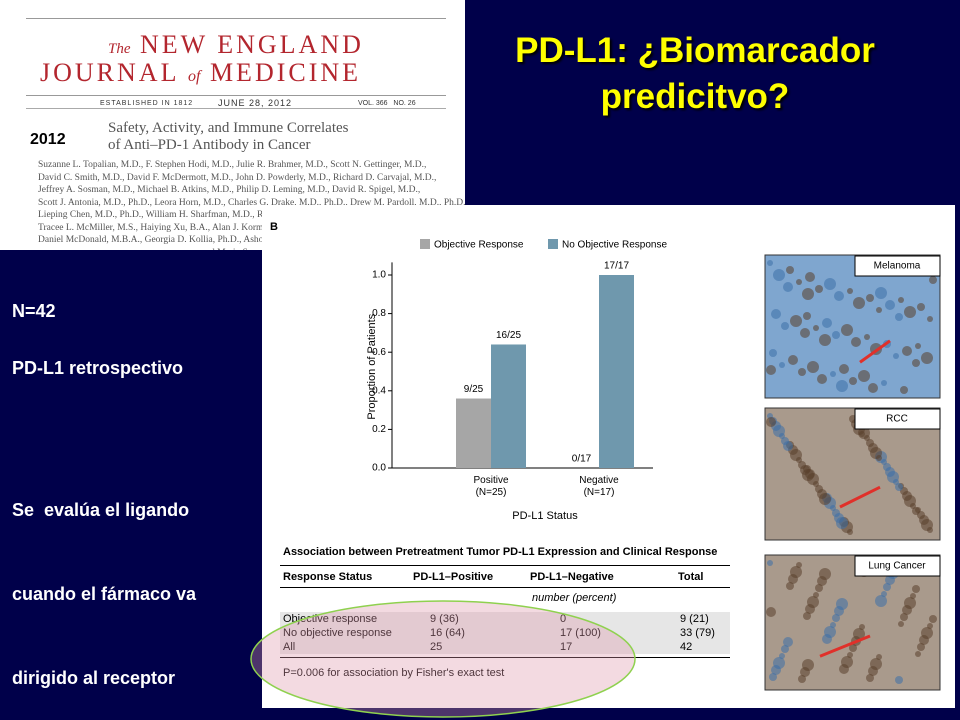  I want to click on established: ESTABLISHED IN 1812, so click(147, 103).